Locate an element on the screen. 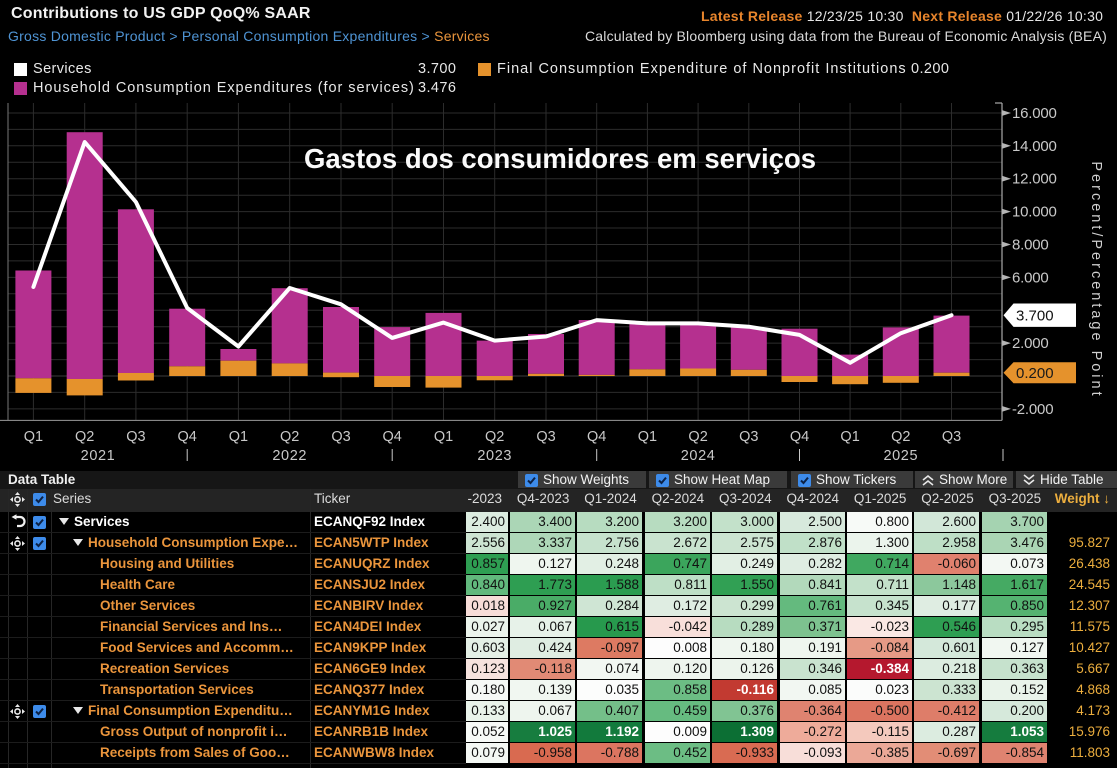 The image size is (1117, 768). svg-text: 2021 is located at coordinates (98, 456).